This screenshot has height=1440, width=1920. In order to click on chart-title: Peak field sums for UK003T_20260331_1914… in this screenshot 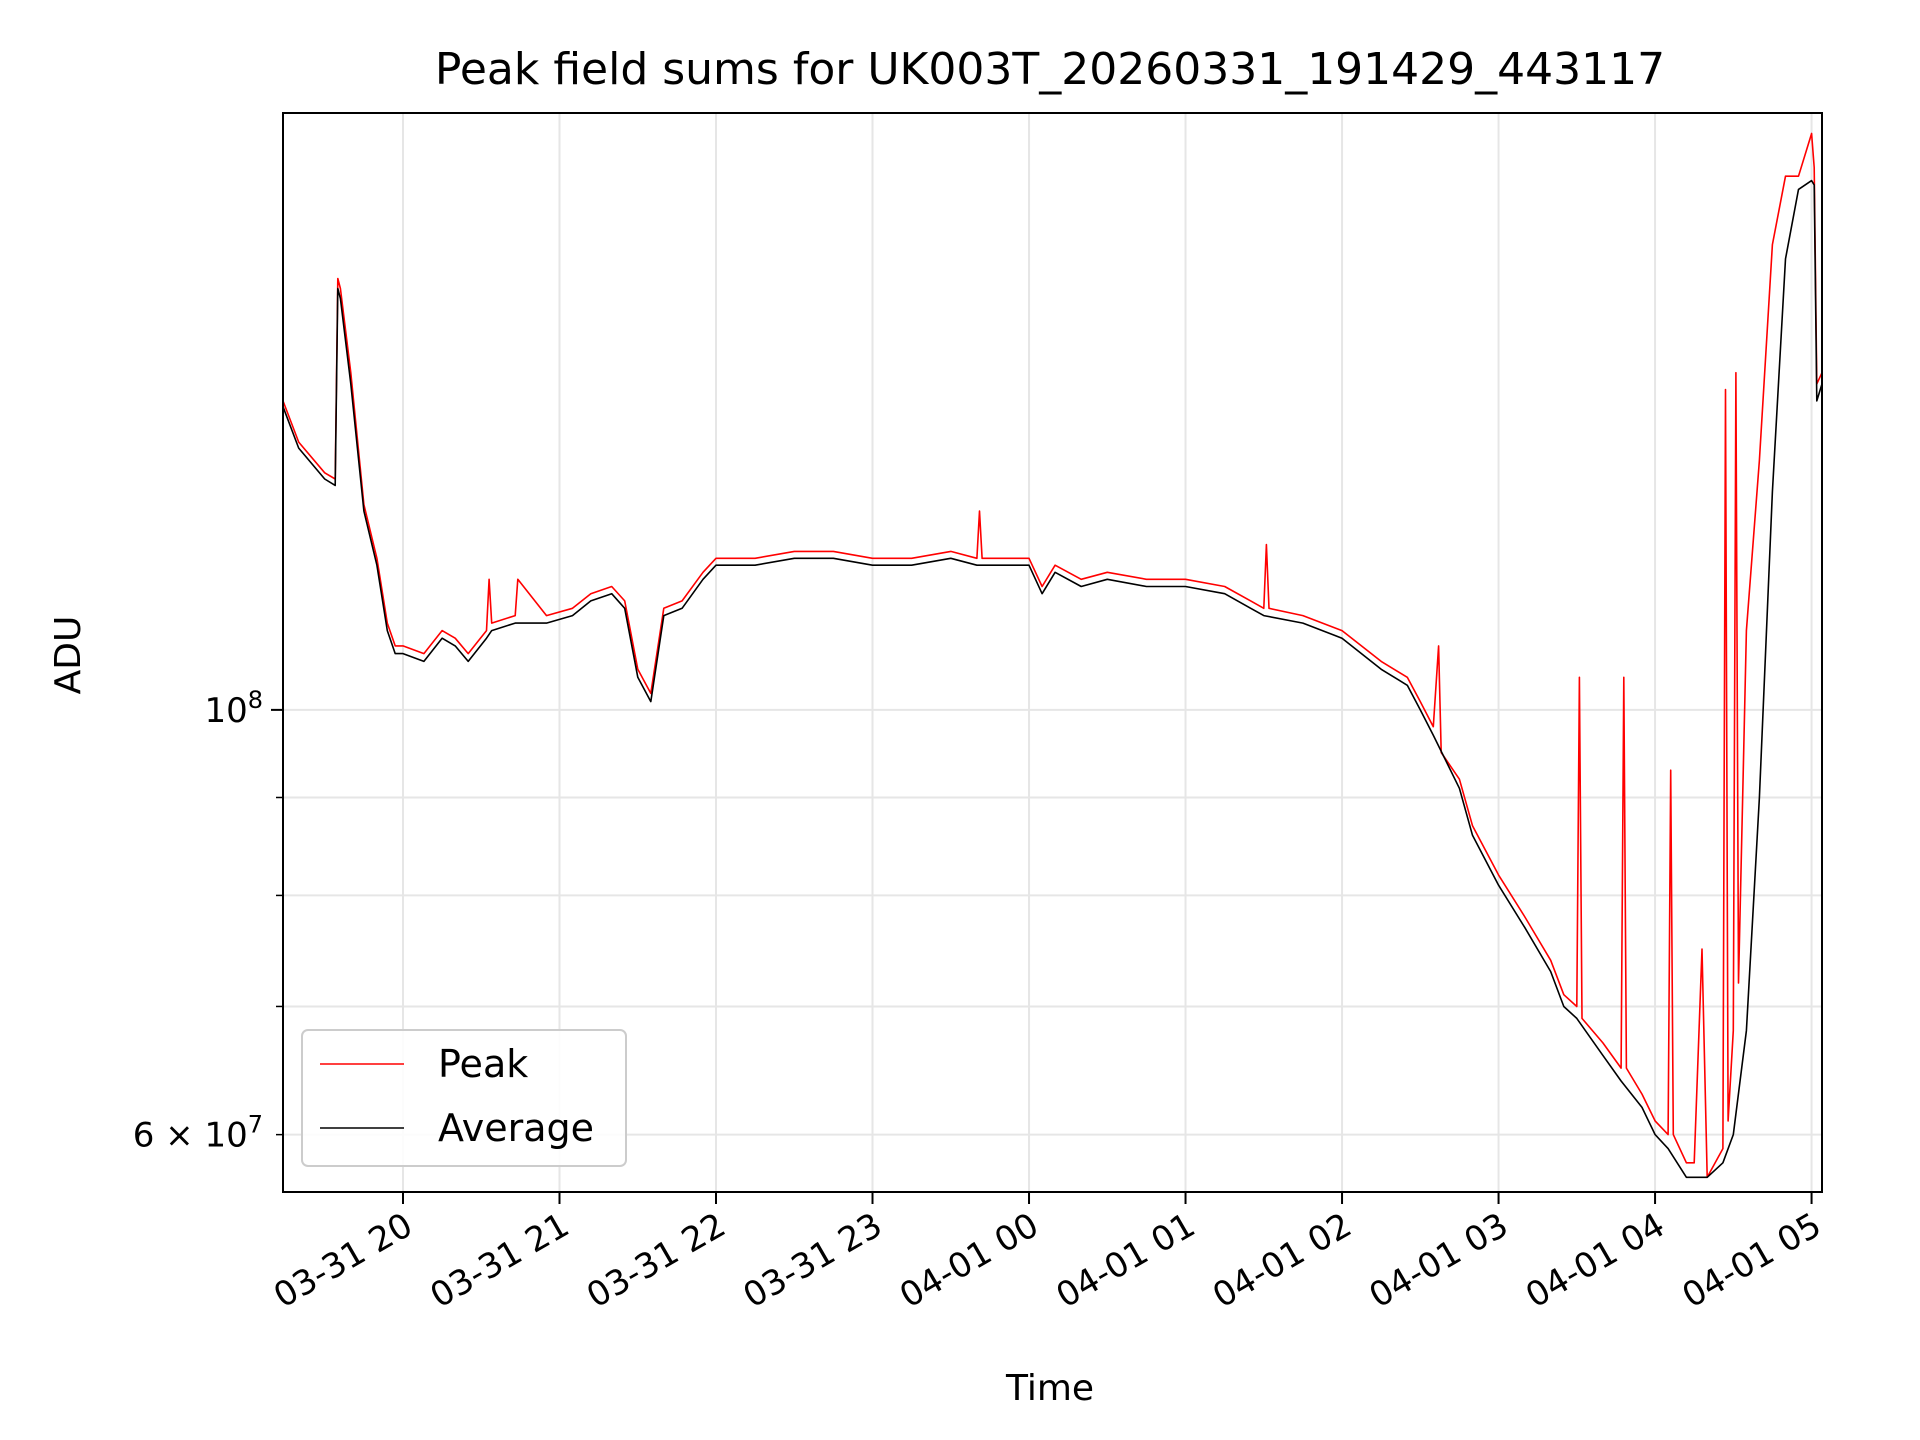, I will do `click(1050, 69)`.